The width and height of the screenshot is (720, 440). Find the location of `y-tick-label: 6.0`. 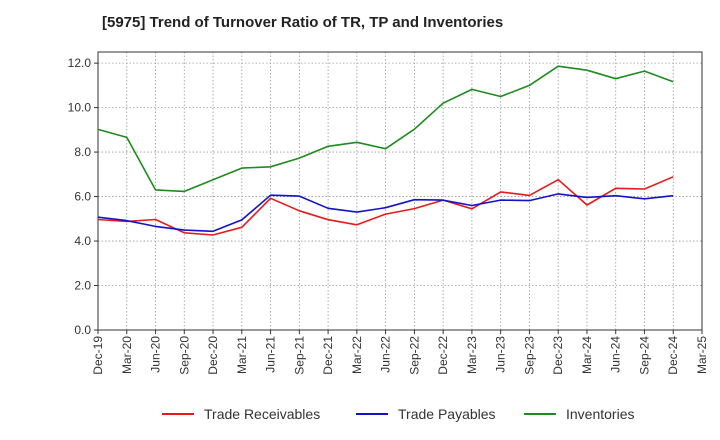

y-tick-label: 6.0 is located at coordinates (82, 197).